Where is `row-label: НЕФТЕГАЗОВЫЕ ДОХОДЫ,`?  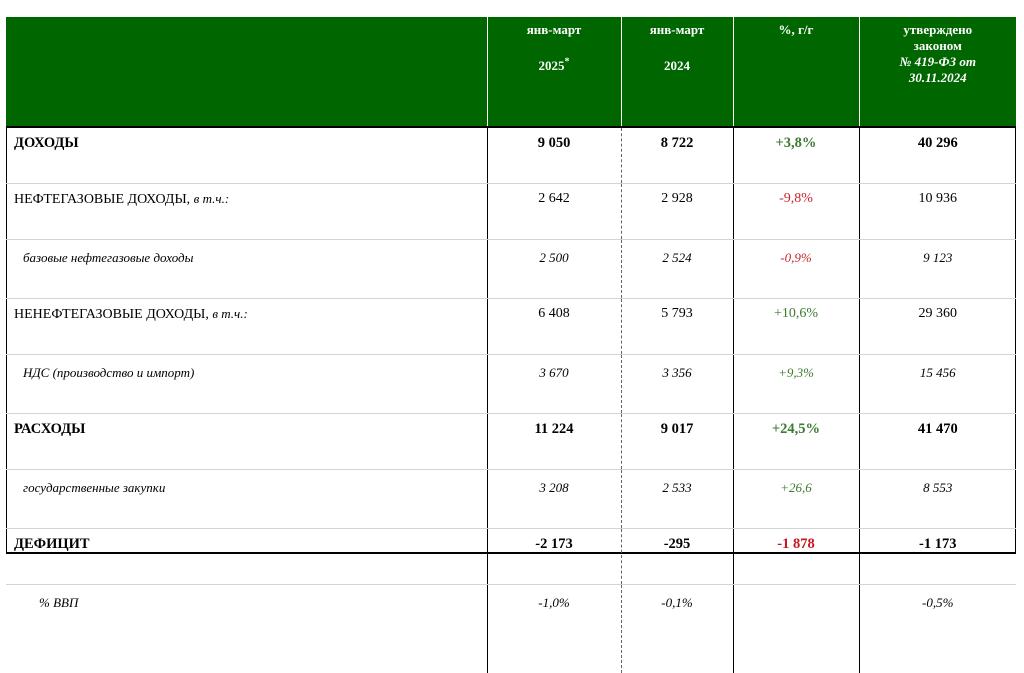 row-label: НЕФТЕГАЗОВЫЕ ДОХОДЫ, is located at coordinates (102, 199).